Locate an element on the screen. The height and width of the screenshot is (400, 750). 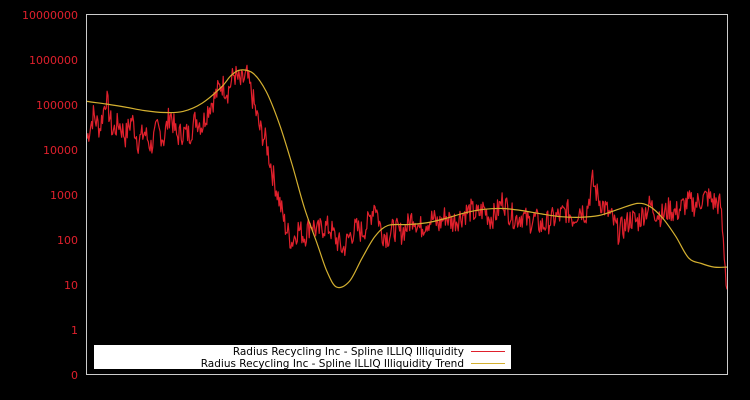
y-axis-tick-labels: 0 1 10 100 1000 10000 100000 1000000 10000000 is located at coordinates (50, 195).